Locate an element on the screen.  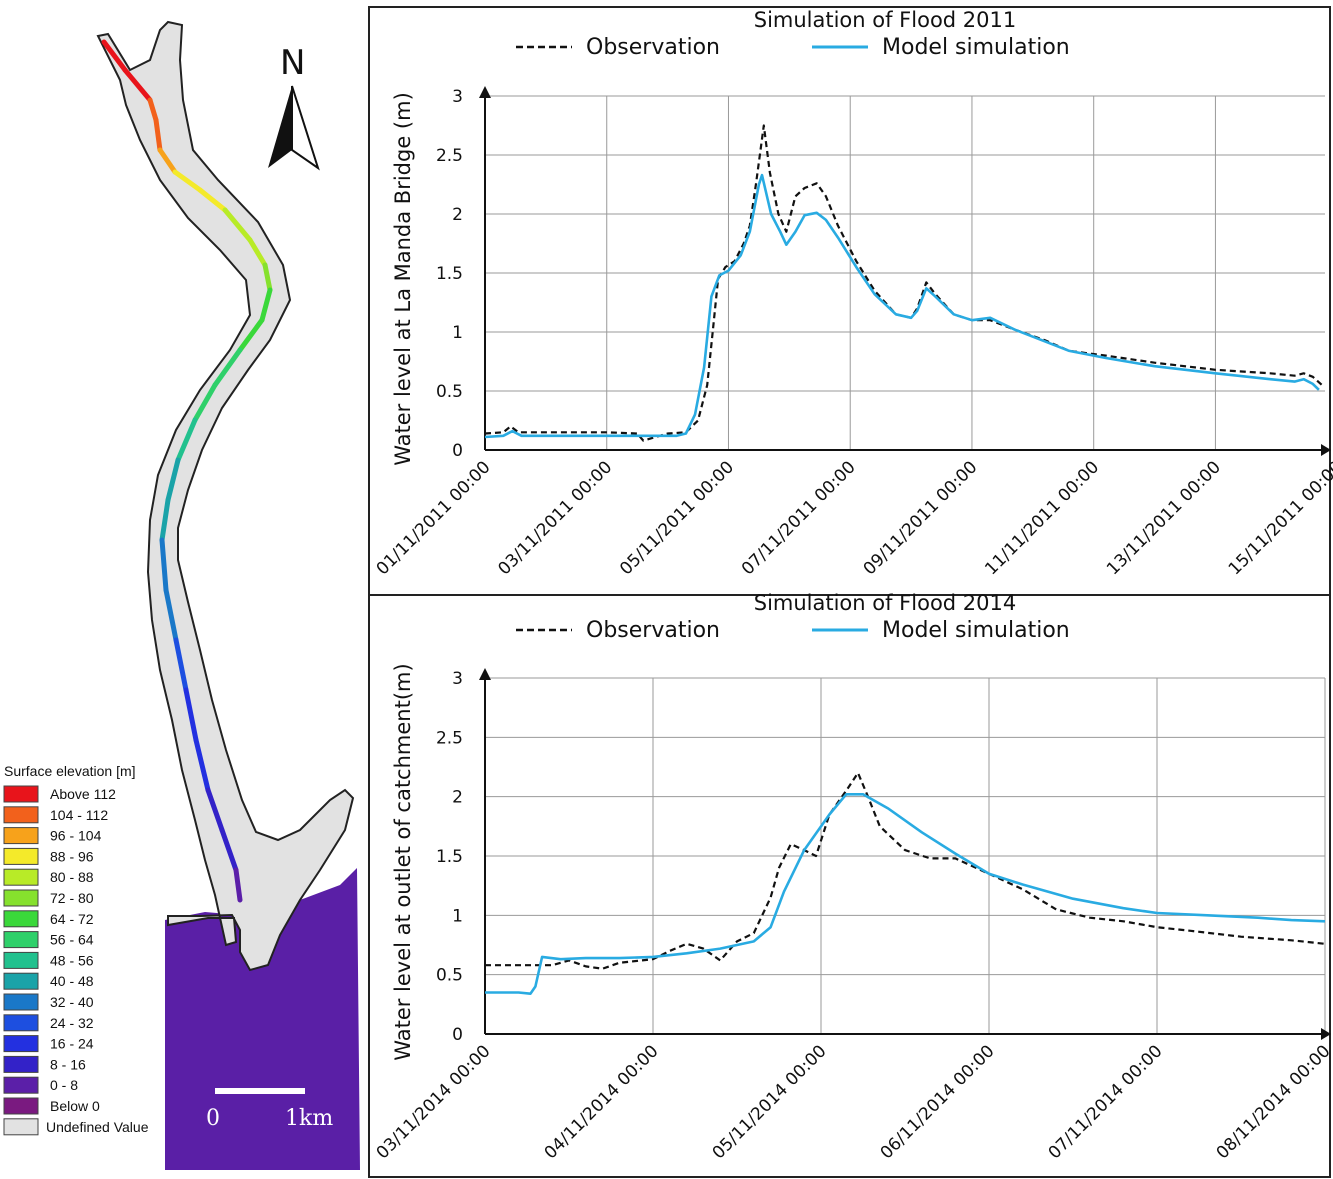
legend-item: 72 - 80 is located at coordinates (48, 898).